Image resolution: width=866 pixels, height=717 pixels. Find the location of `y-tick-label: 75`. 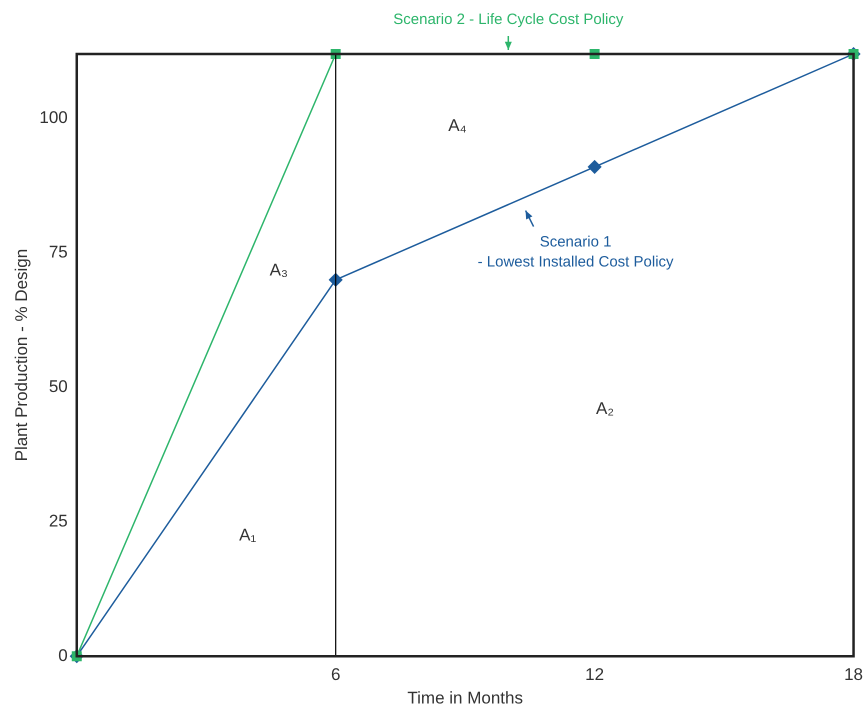

y-tick-label: 75 is located at coordinates (58, 252).